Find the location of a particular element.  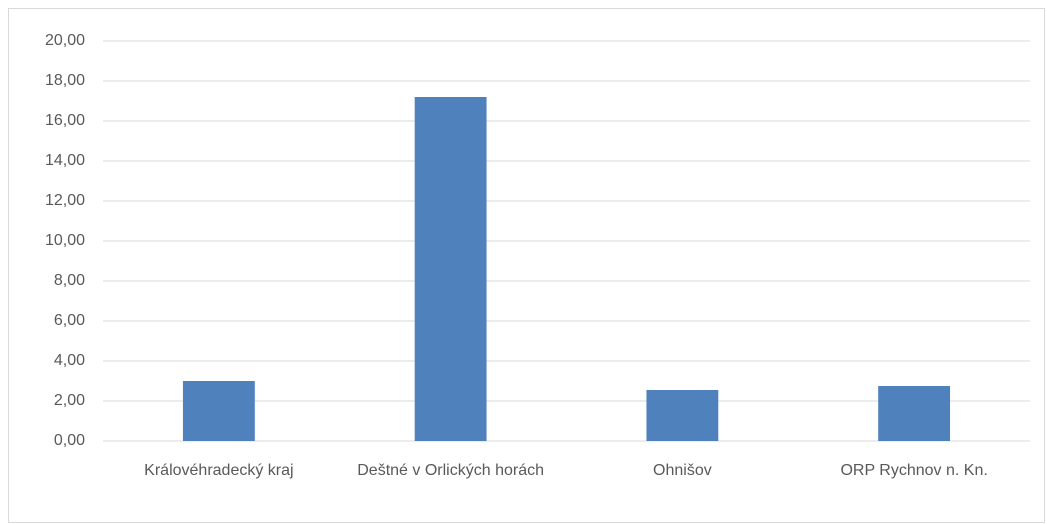

y-tick-label: 8,00 is located at coordinates (69, 280).